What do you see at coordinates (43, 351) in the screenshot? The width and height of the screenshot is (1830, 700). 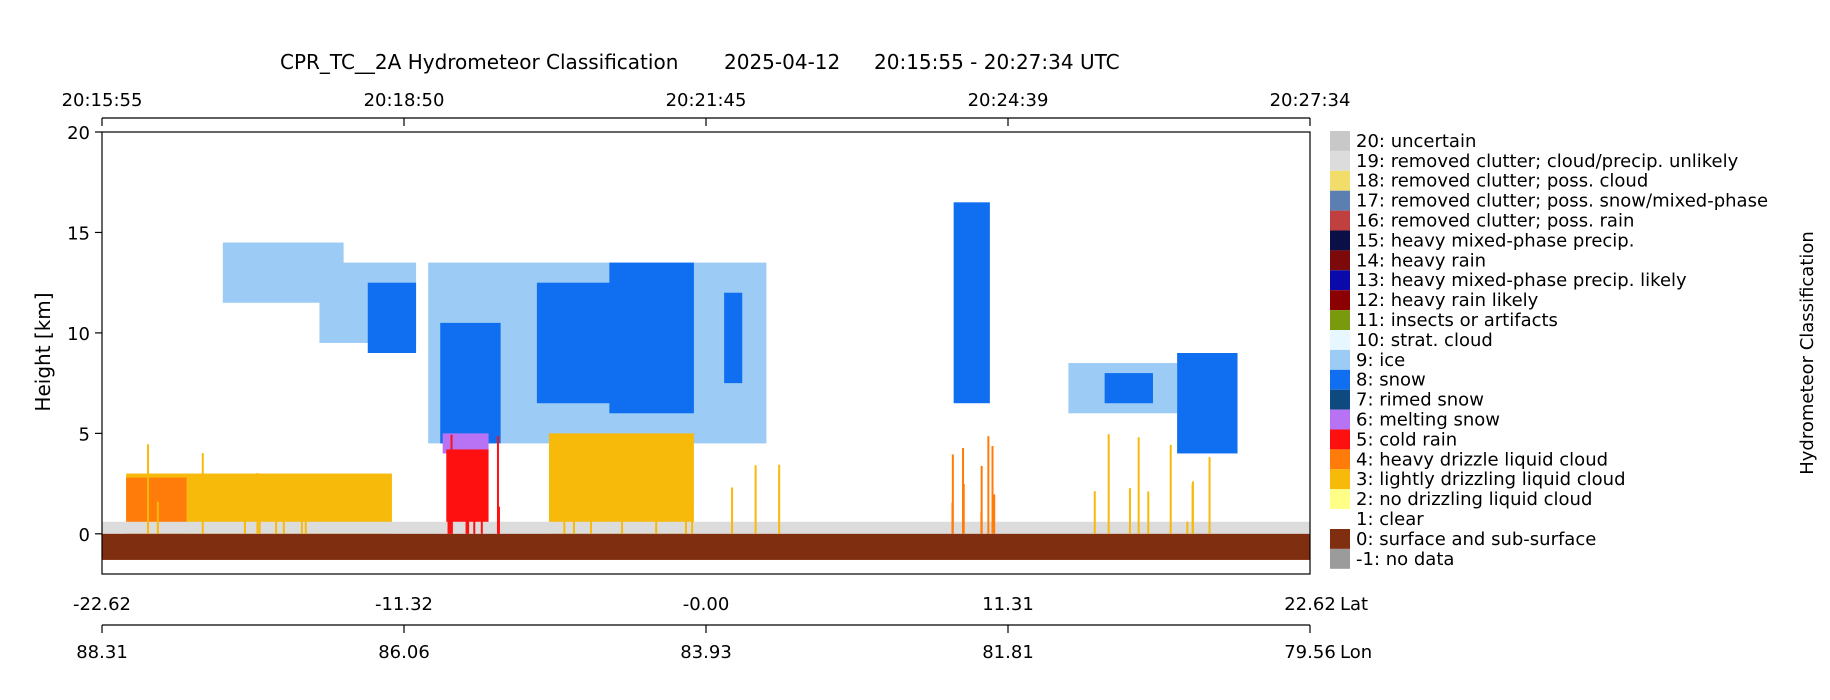 I see `y-axis-label: Height [km]` at bounding box center [43, 351].